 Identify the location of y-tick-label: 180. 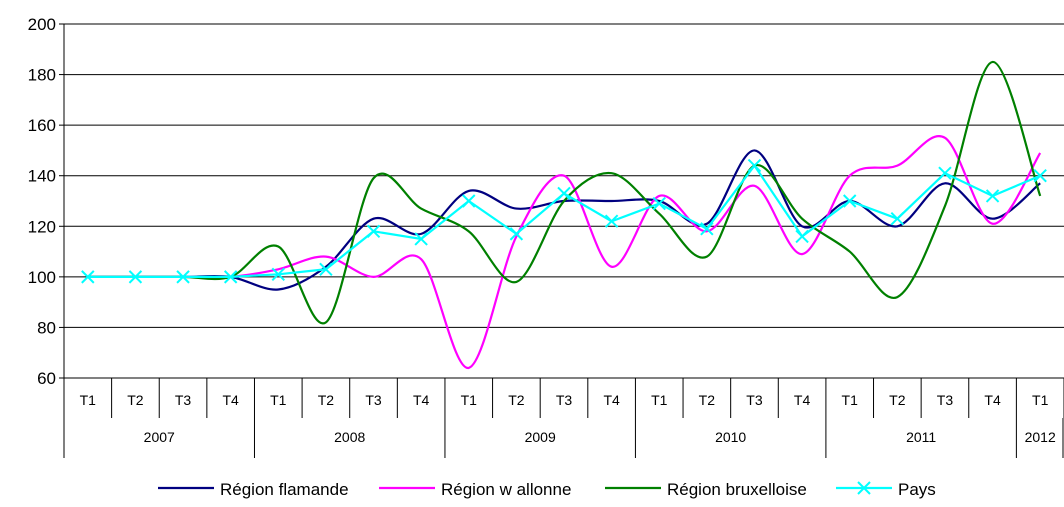
(42, 75).